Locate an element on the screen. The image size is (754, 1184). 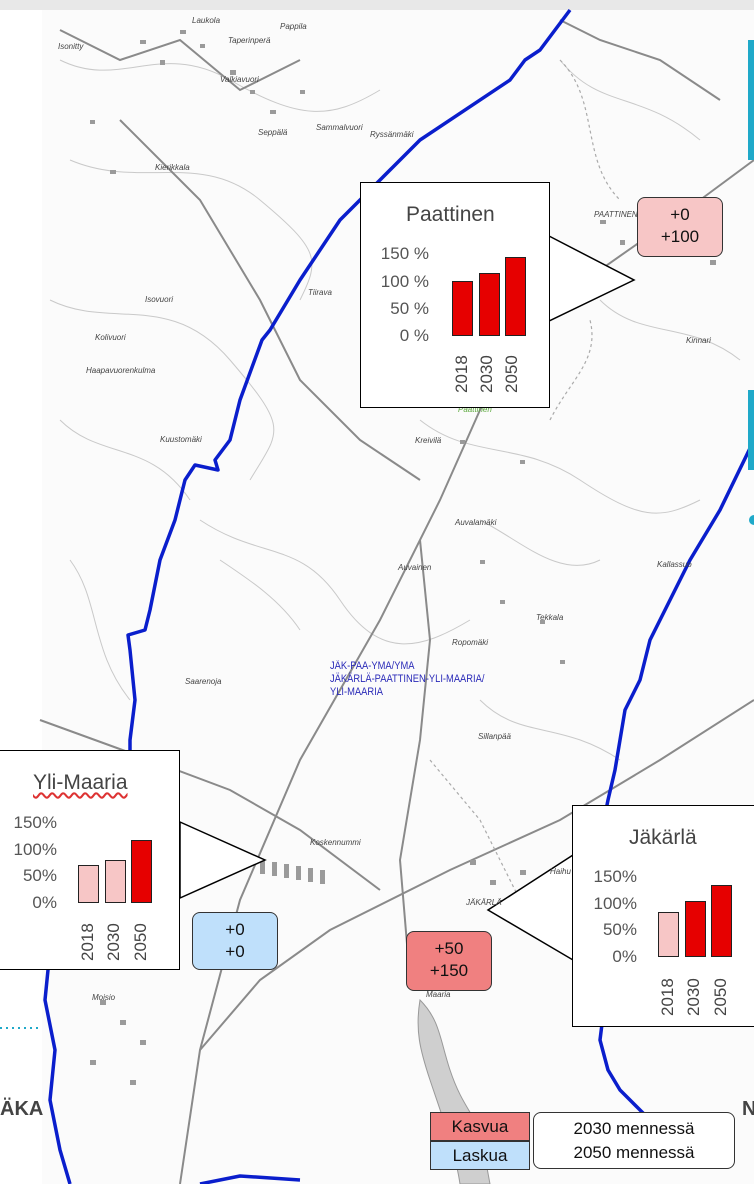
yli-maaria-bar-chart is located at coordinates (115, 862).